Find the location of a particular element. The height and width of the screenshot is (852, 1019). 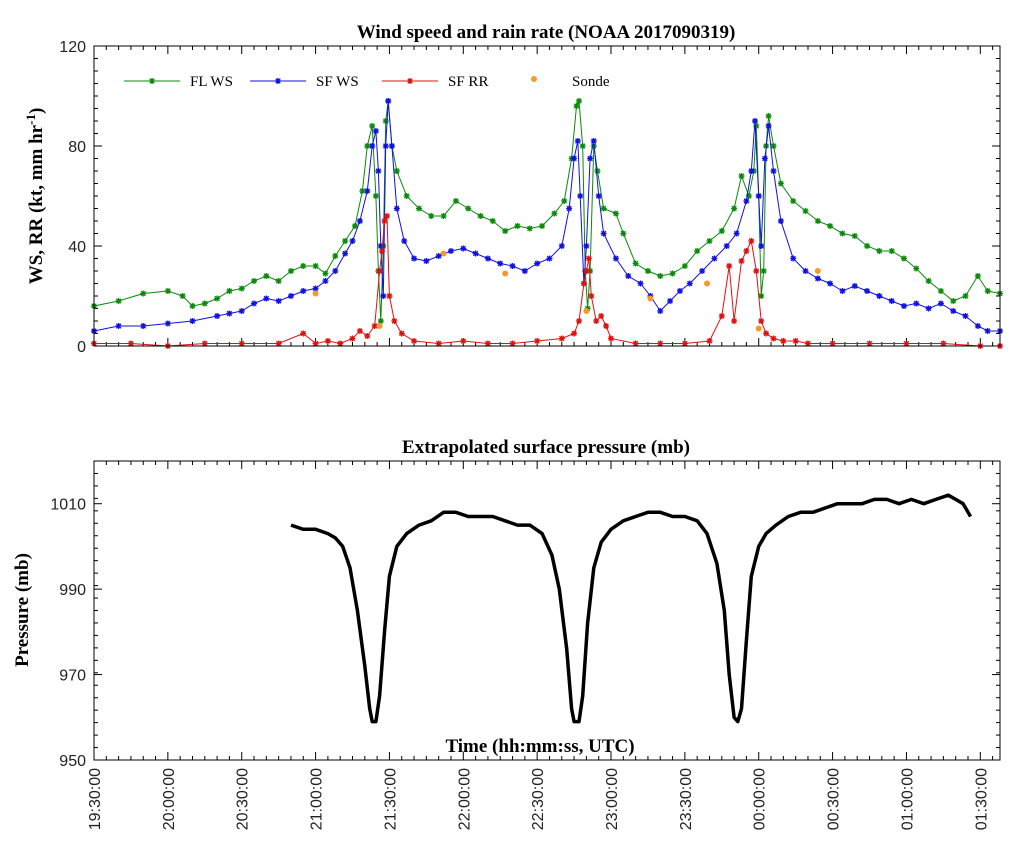

legend-item-sf-rr: SF RR is located at coordinates (435, 82).